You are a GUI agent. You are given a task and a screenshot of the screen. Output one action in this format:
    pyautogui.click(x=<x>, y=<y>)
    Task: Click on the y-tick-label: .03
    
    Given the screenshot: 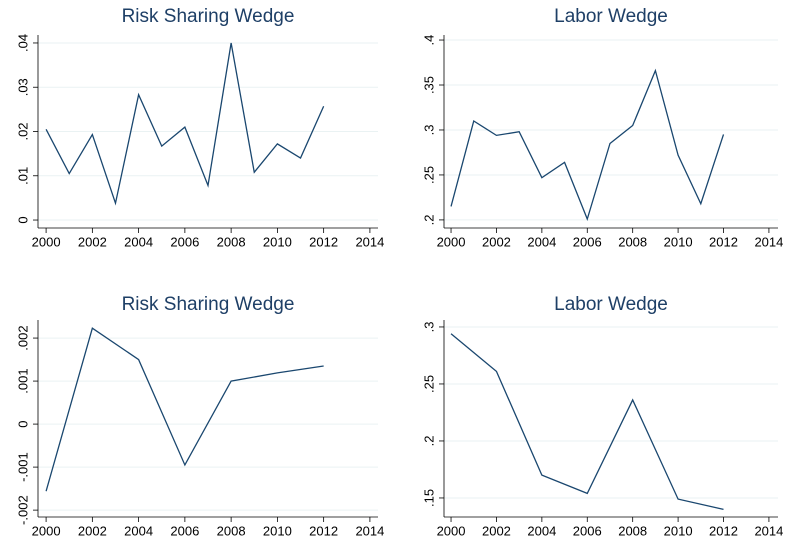 What is the action you would take?
    pyautogui.click(x=22, y=87)
    